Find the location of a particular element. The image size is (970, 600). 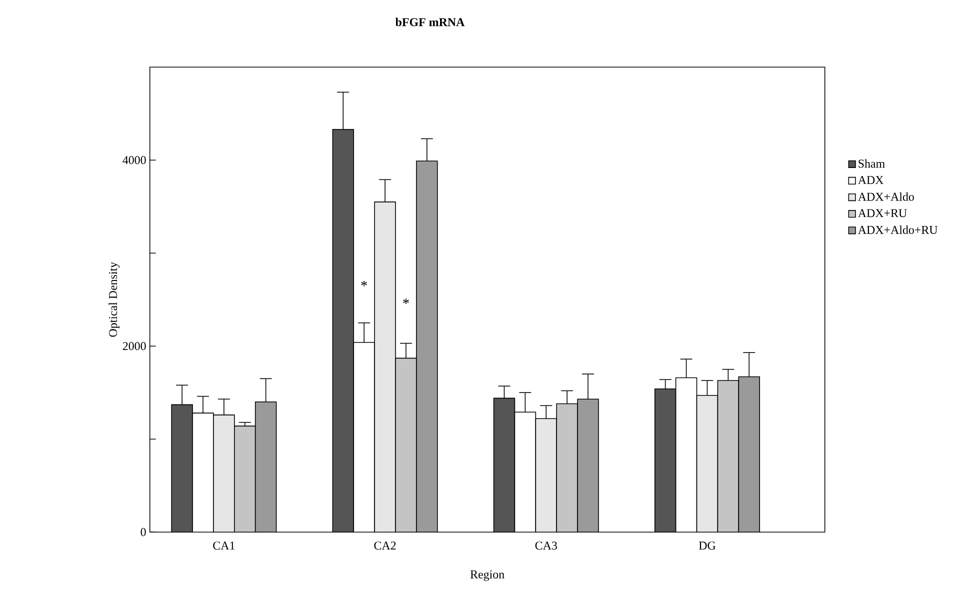

x-tick-label: CA2 is located at coordinates (385, 546).